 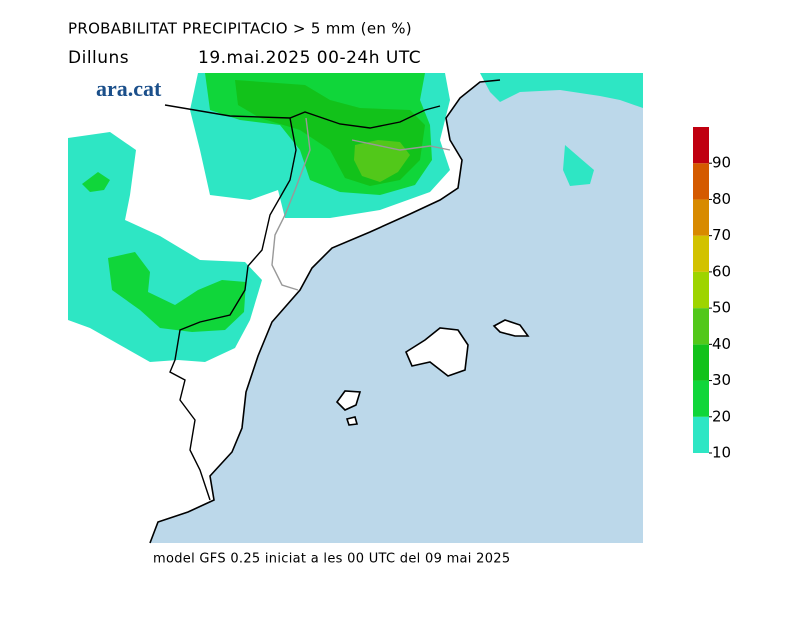 What do you see at coordinates (721, 416) in the screenshot?
I see `tick-label: 20` at bounding box center [721, 416].